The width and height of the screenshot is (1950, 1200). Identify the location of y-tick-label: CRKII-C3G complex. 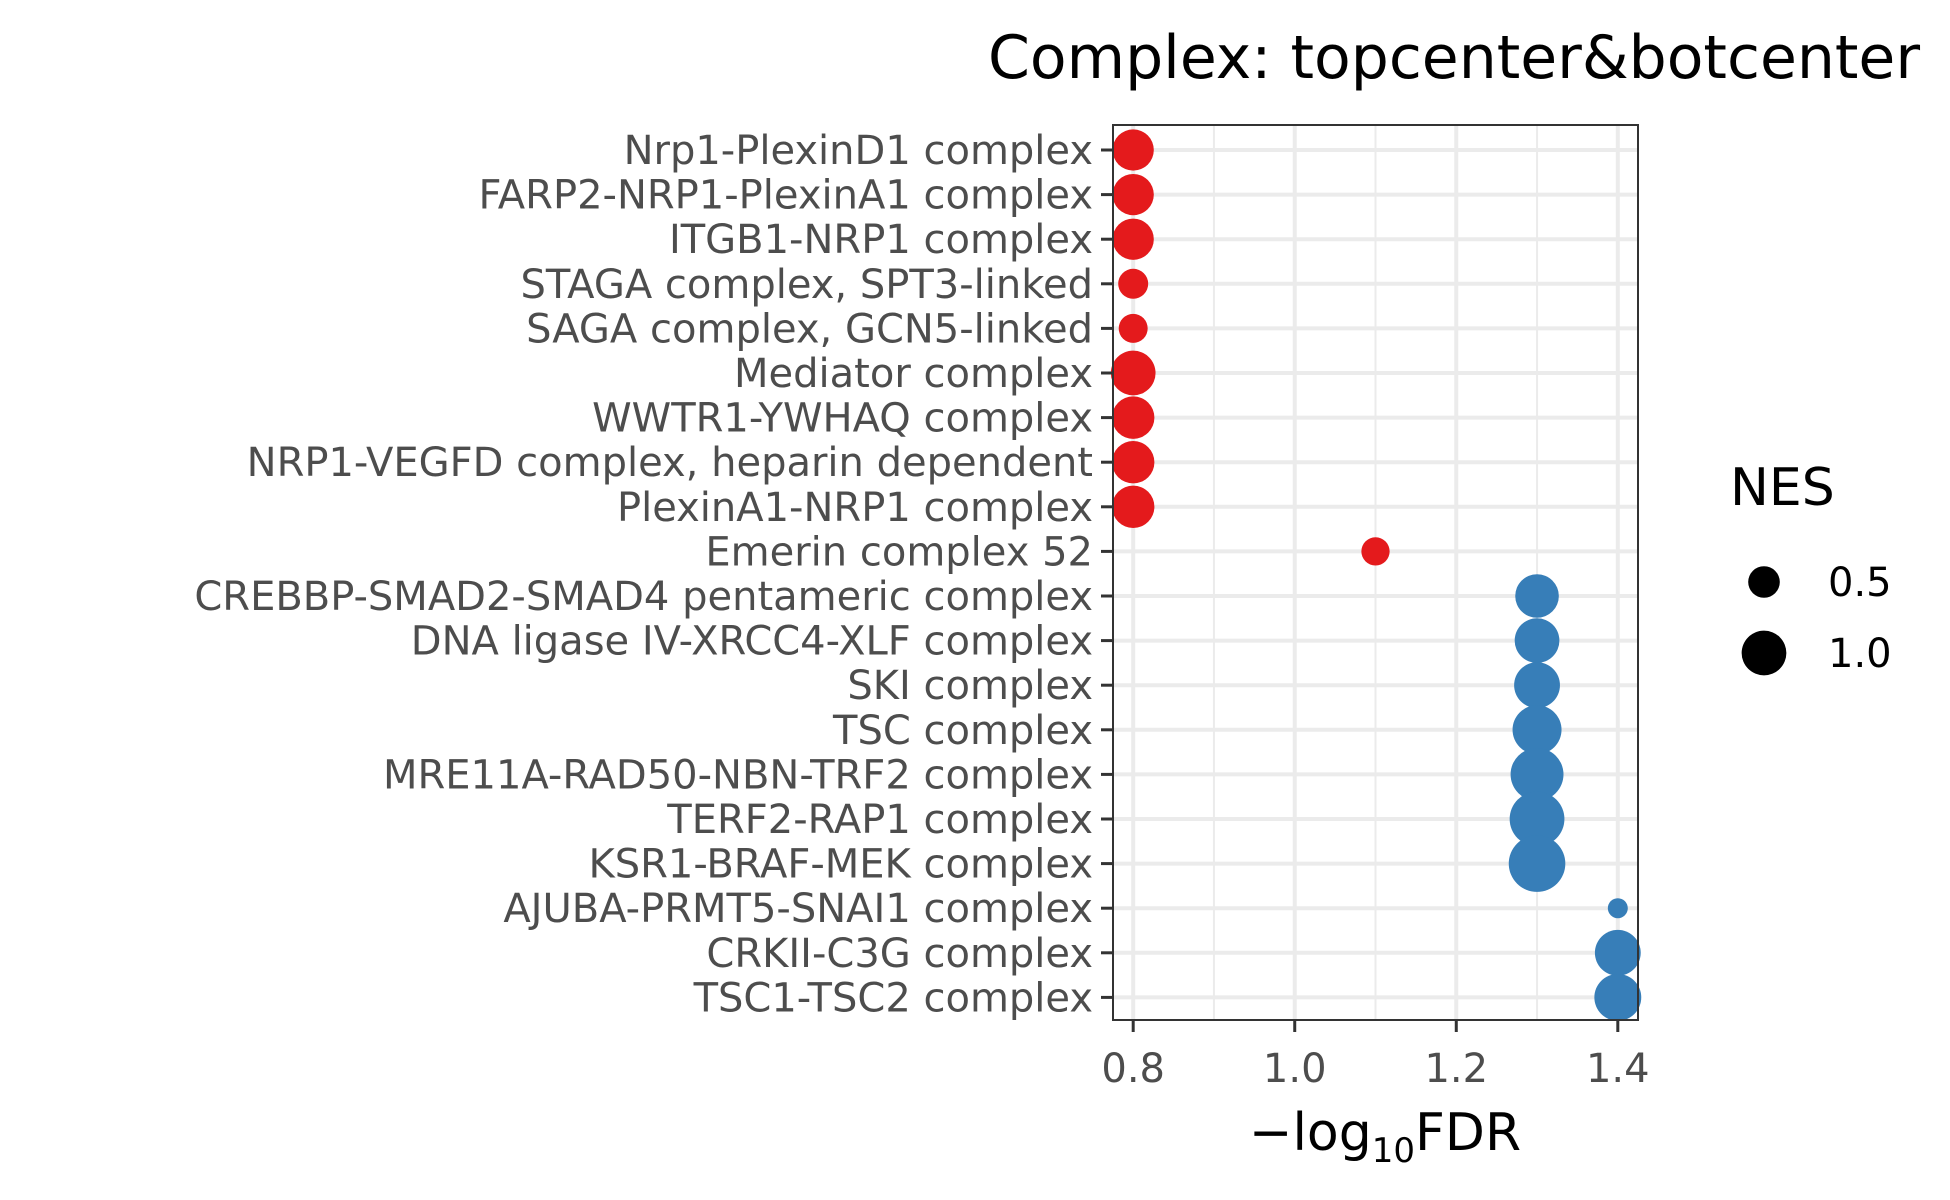
(899, 954).